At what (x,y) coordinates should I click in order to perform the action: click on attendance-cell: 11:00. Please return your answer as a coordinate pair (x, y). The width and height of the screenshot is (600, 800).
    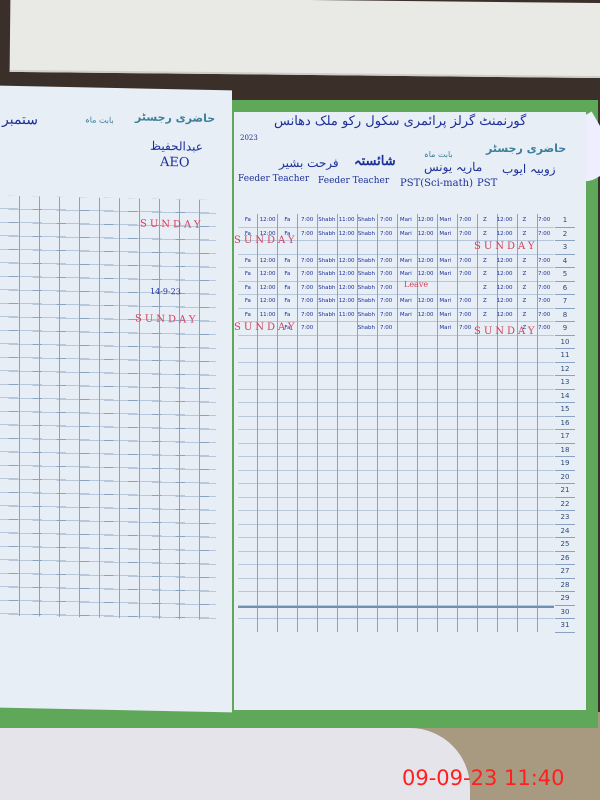
    Looking at the image, I should click on (346, 314).